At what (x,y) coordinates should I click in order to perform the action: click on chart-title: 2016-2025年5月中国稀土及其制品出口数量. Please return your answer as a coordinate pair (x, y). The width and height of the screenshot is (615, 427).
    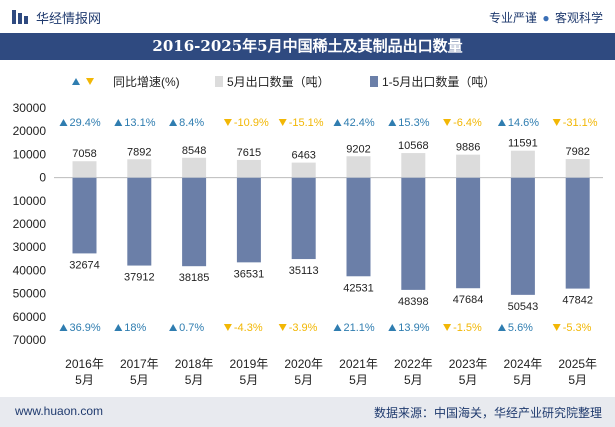
    Looking at the image, I should click on (307, 46).